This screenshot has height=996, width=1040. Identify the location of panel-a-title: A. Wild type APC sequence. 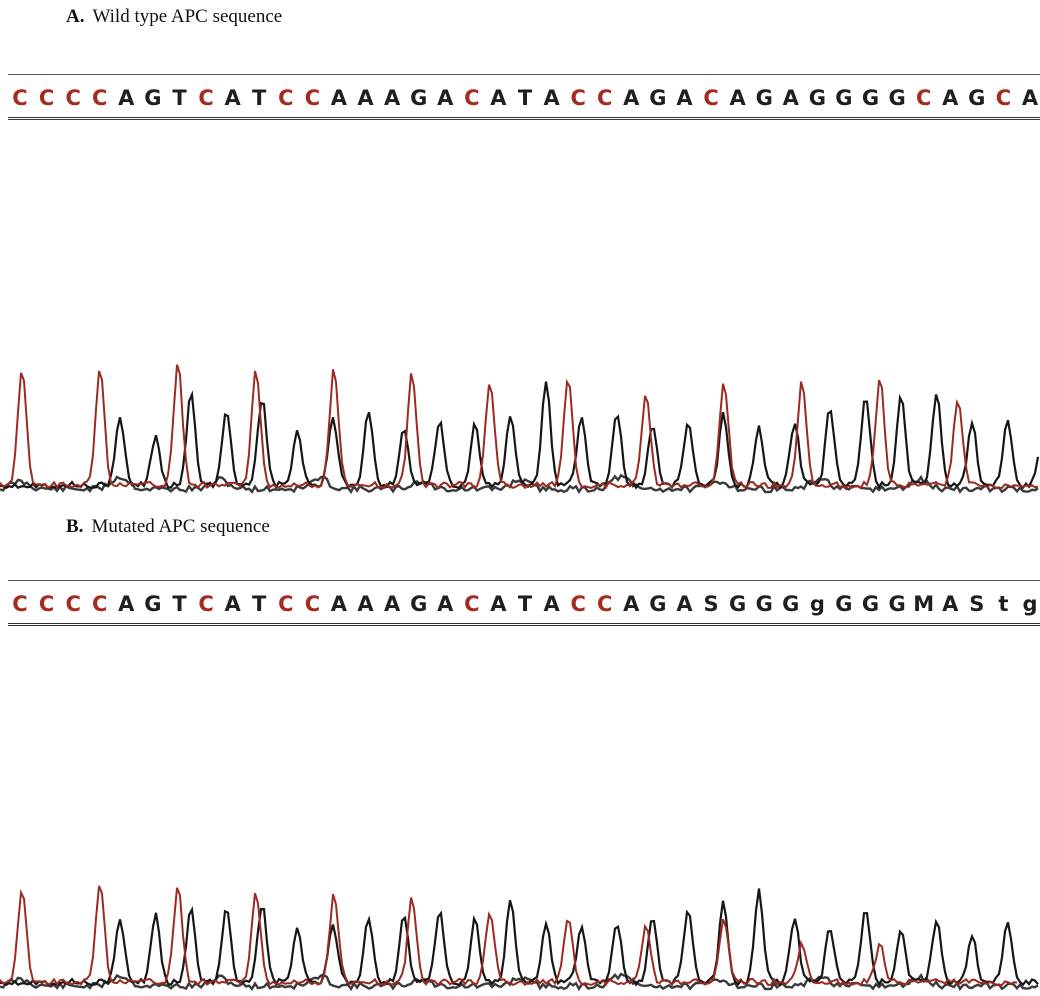
(174, 17).